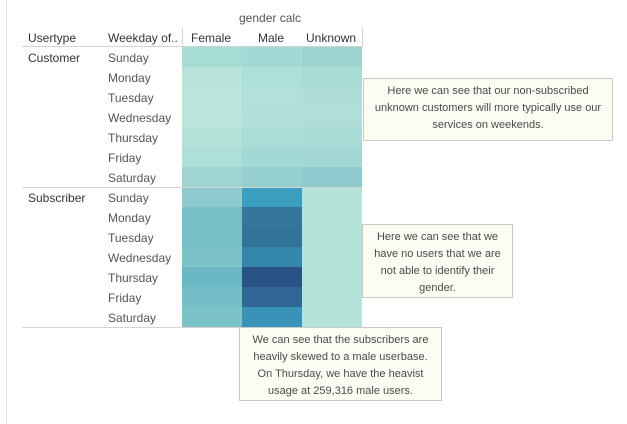 This screenshot has height=424, width=627. Describe the element at coordinates (332, 137) in the screenshot. I see `heatmap-cell-customer-thursday-unknown` at that location.